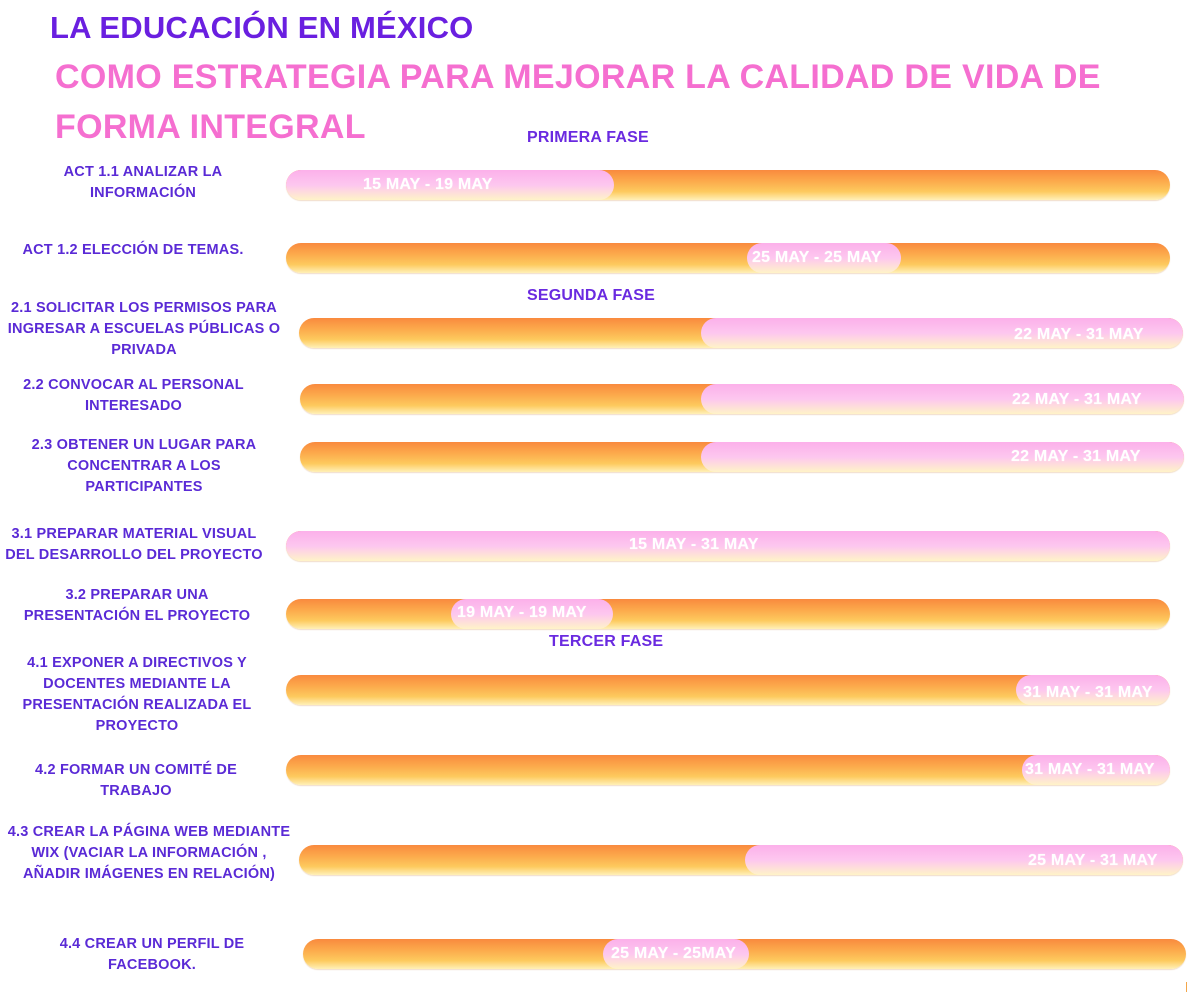 The width and height of the screenshot is (1192, 1004). What do you see at coordinates (588, 137) in the screenshot?
I see `phase-heading-first: PRIMERA FASE` at bounding box center [588, 137].